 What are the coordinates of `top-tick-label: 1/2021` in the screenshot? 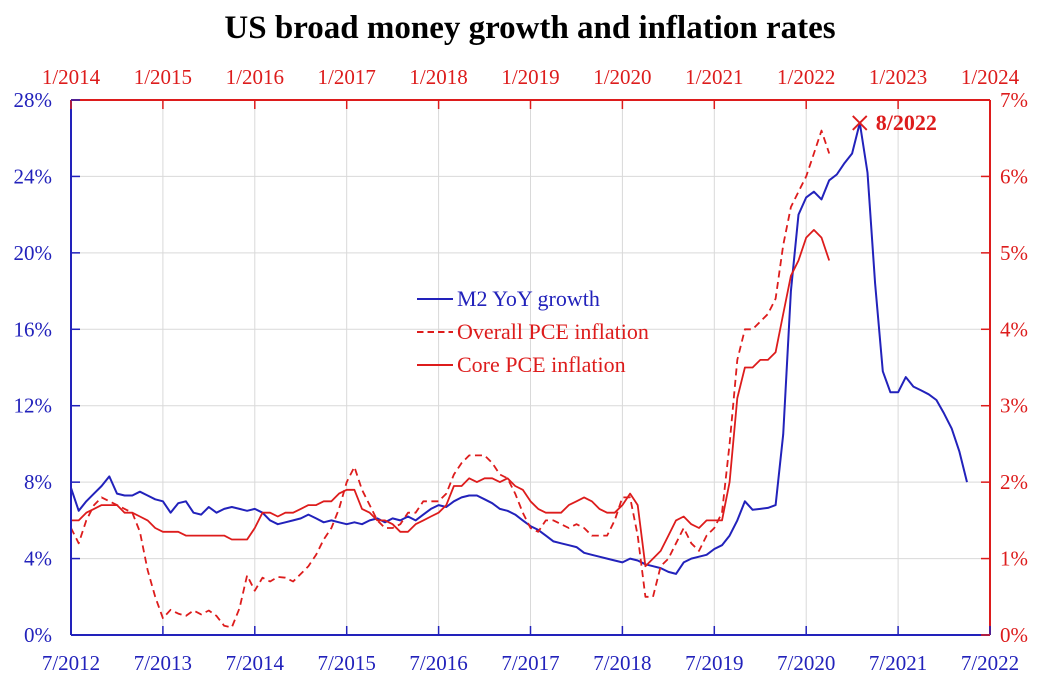 It's located at (714, 77).